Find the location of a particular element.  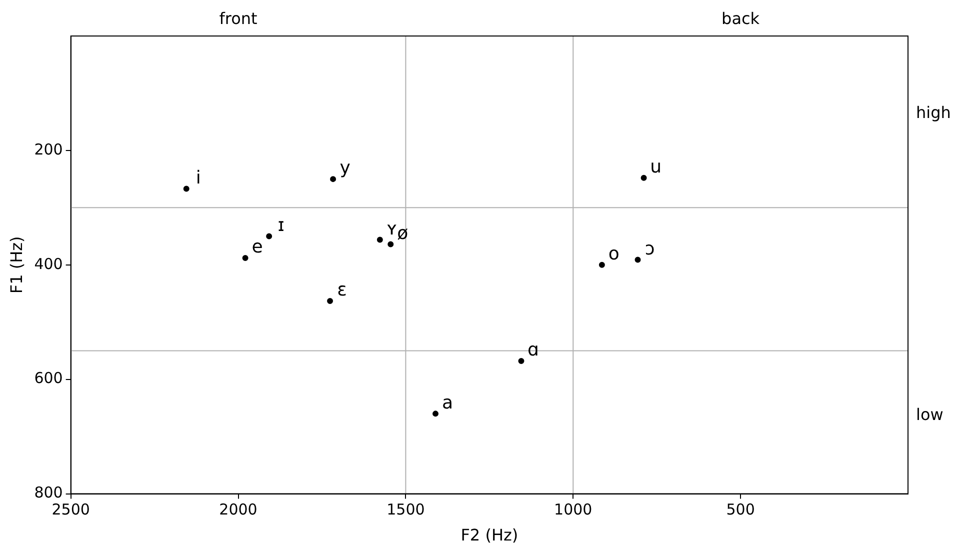

text: high is located at coordinates (933, 112).